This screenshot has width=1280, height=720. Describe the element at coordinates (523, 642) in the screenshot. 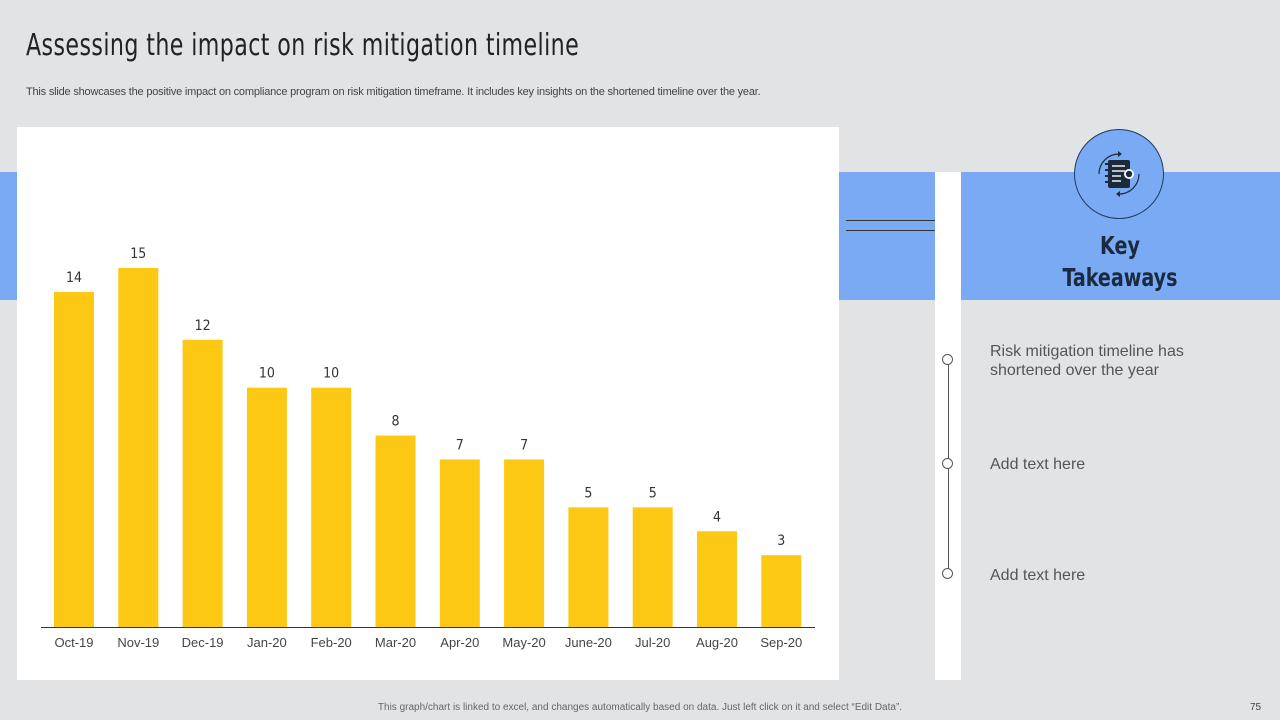

I see `x-tick-label-may-20: May-20` at that location.